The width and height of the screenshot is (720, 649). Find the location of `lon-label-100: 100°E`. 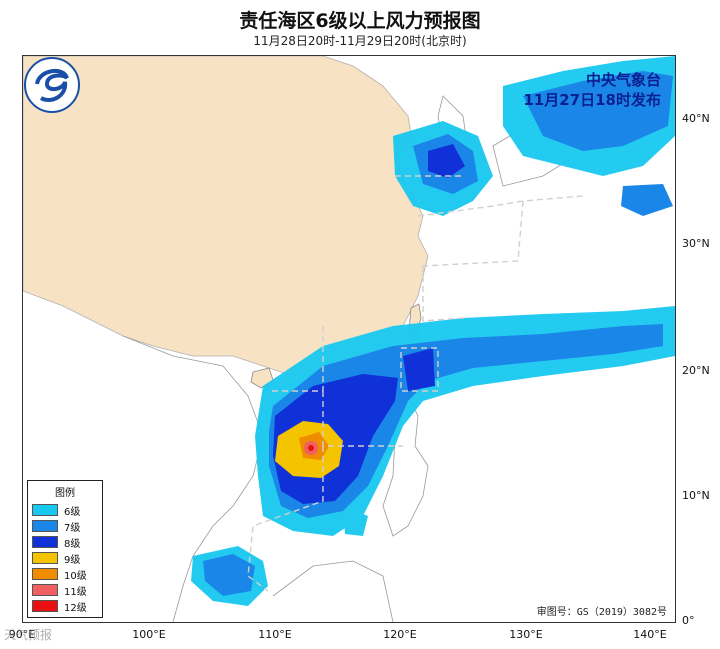

lon-label-100: 100°E is located at coordinates (149, 634).